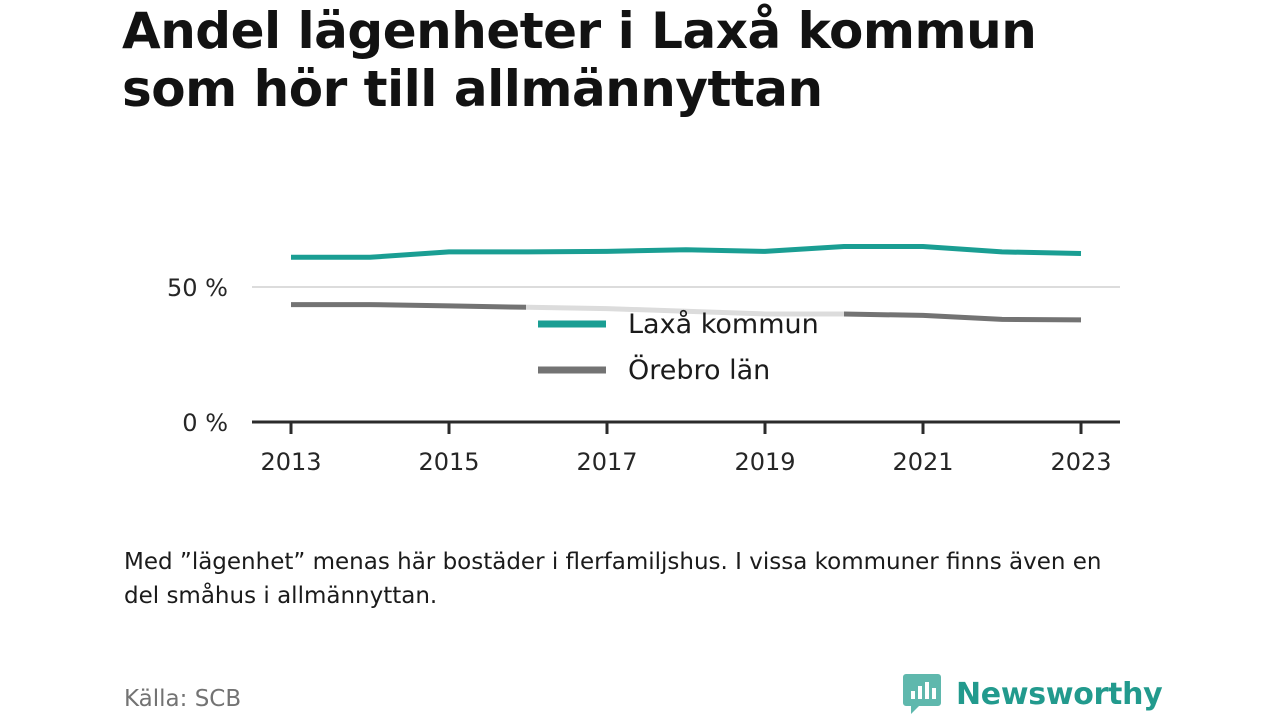  I want to click on brand-name: Newsworthy, so click(1059, 694).